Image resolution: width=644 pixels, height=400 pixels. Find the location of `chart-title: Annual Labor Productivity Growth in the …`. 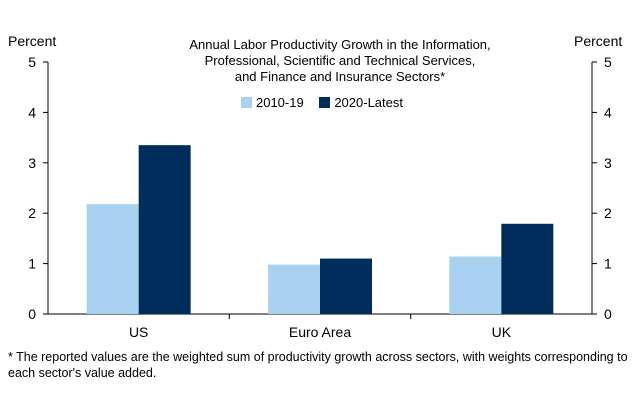

chart-title: Annual Labor Productivity Growth in the … is located at coordinates (340, 61).